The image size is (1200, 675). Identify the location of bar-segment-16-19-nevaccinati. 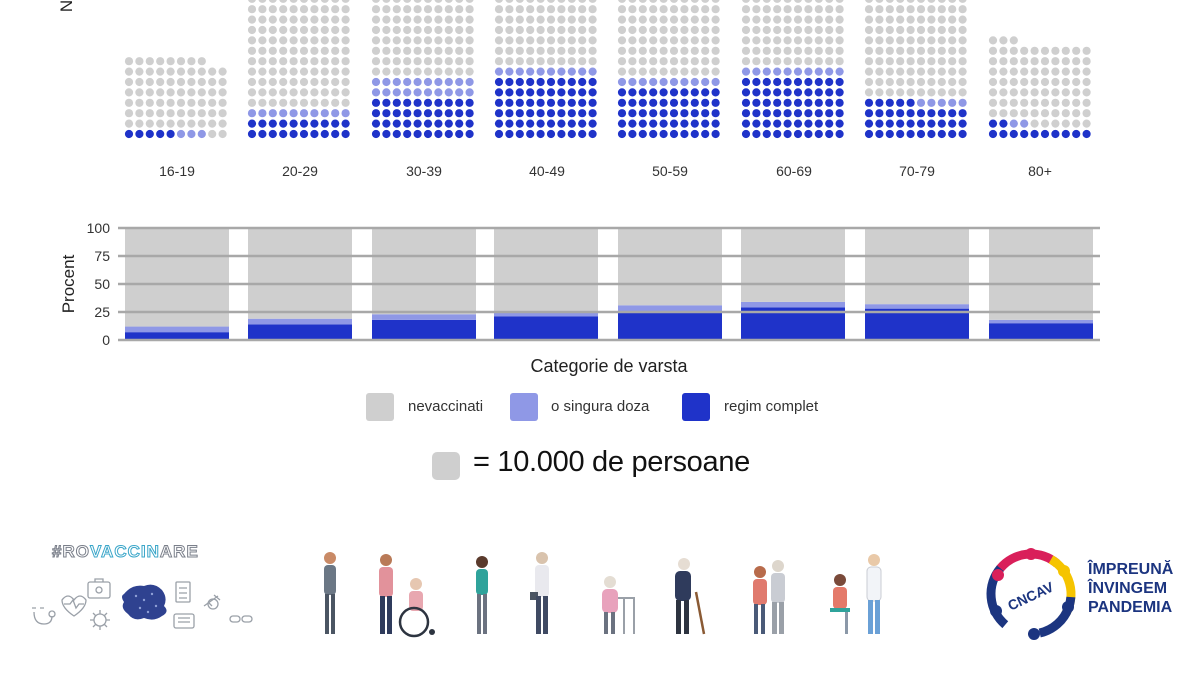
(177, 277).